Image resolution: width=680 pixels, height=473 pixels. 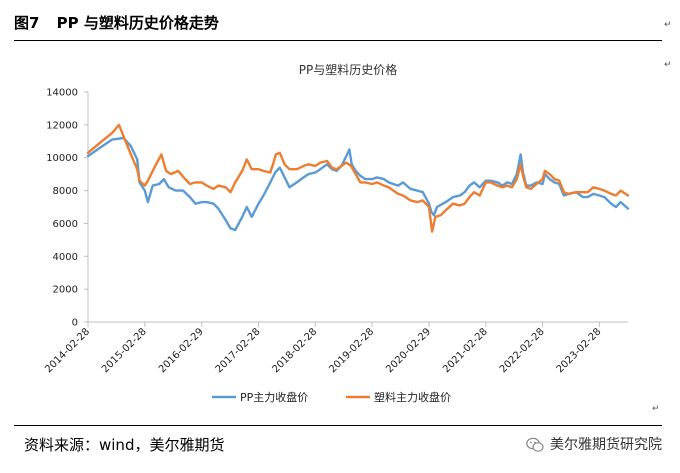 What do you see at coordinates (65, 191) in the screenshot?
I see `y-tick-label: 8000` at bounding box center [65, 191].